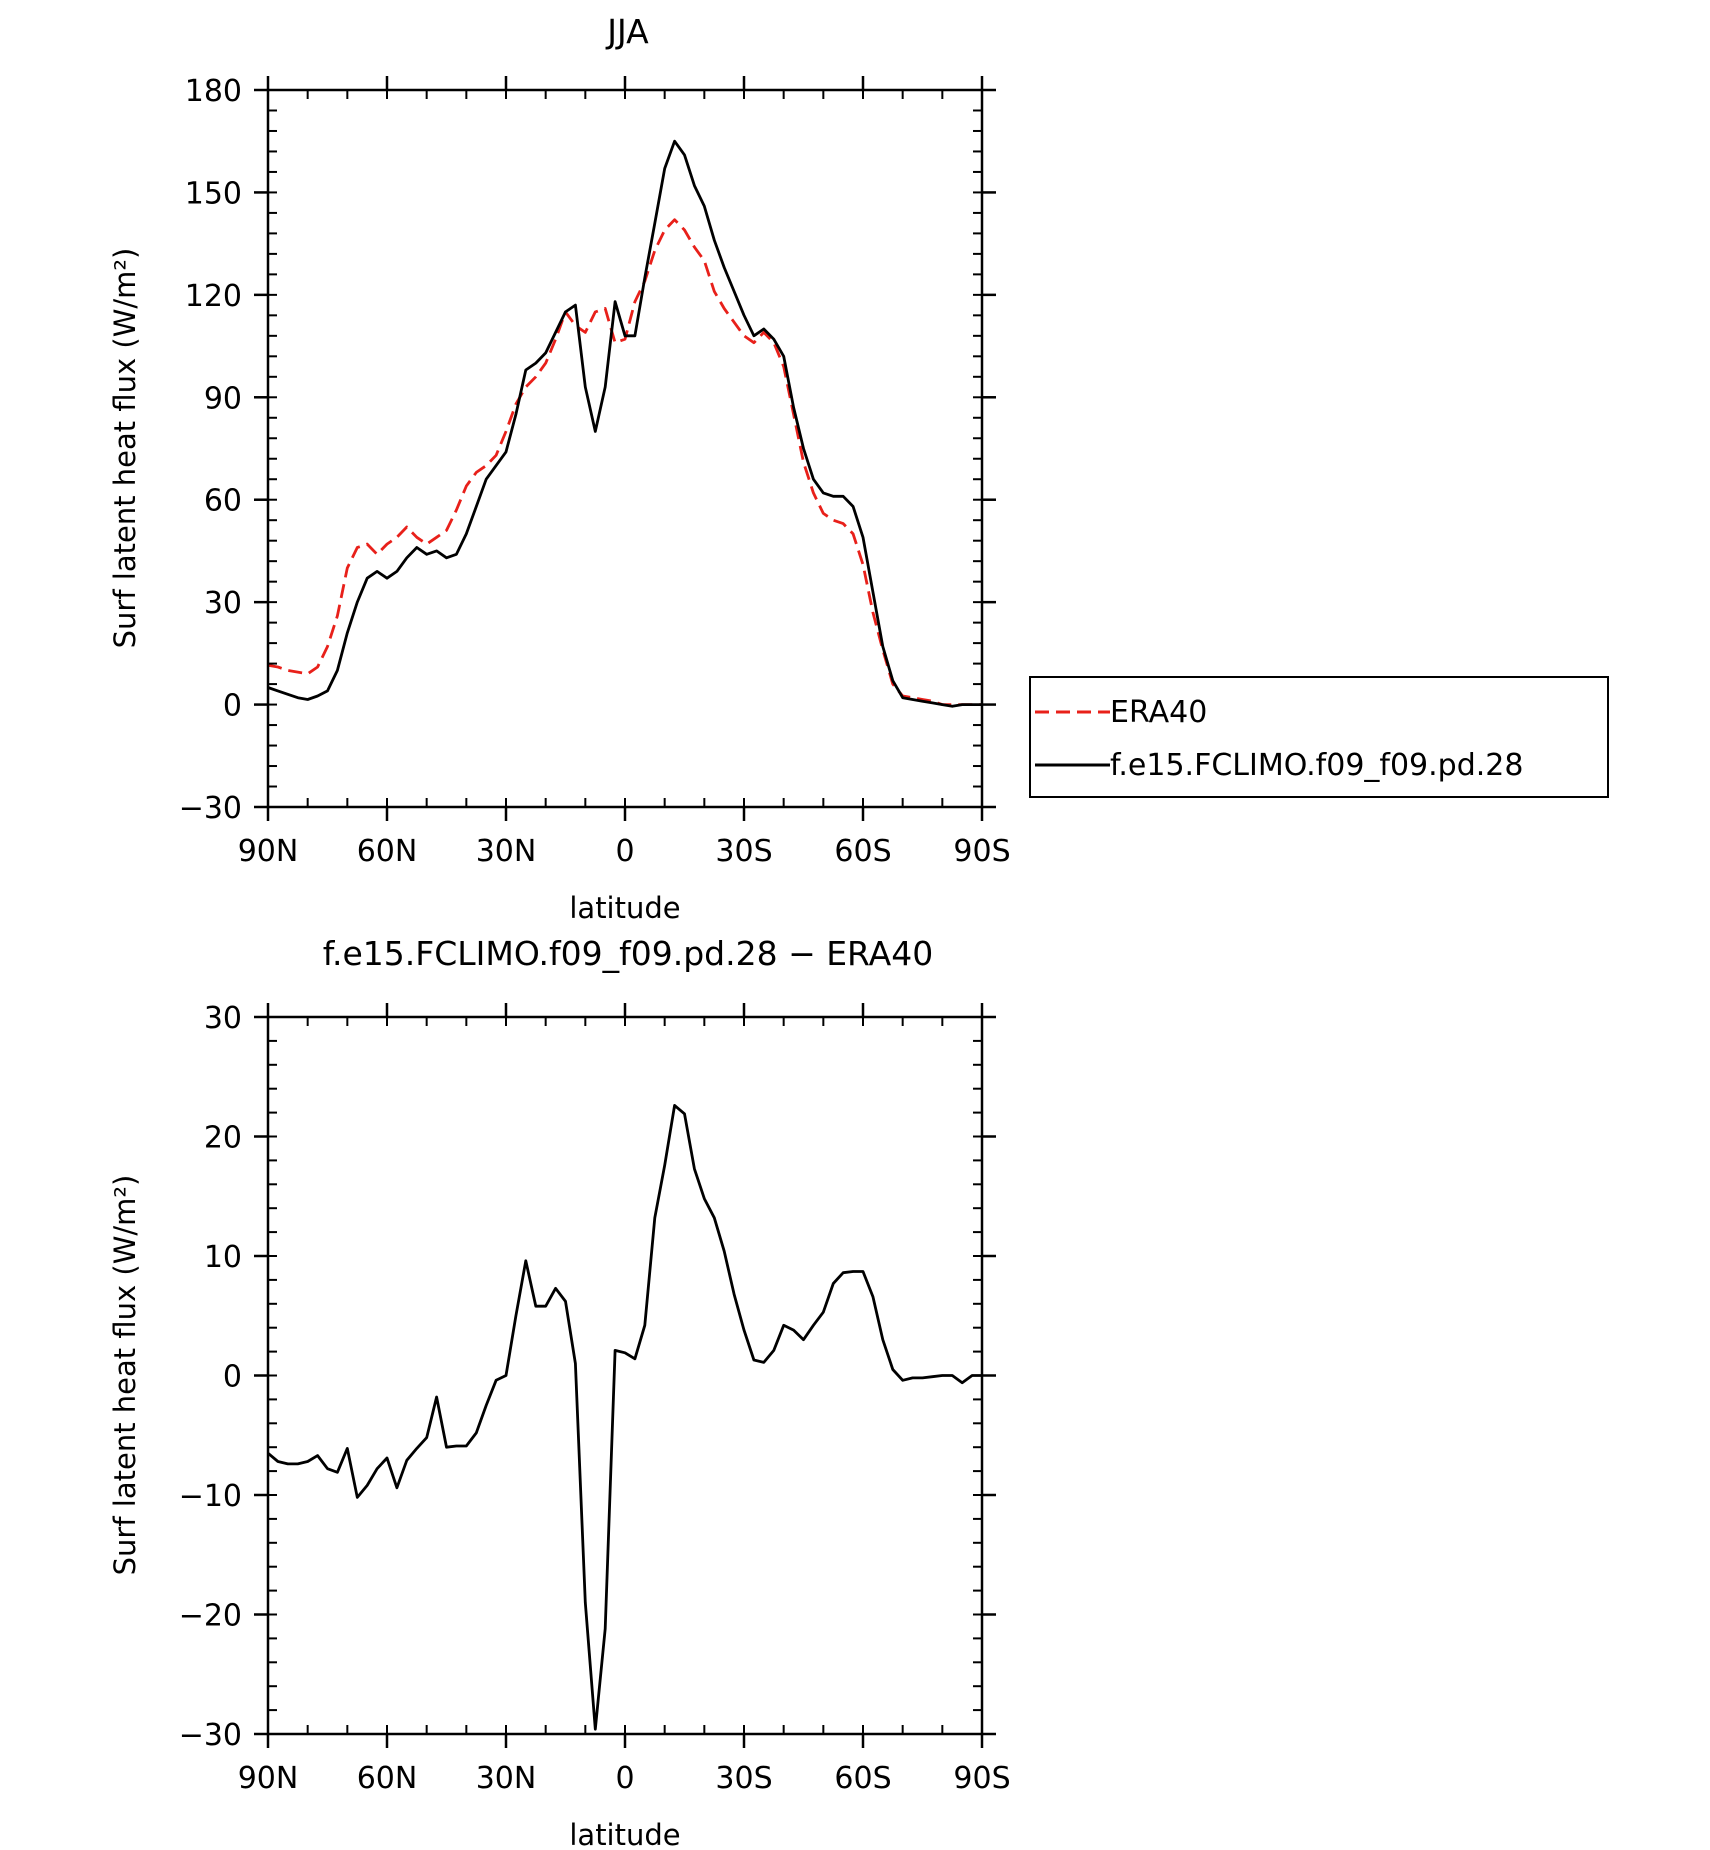 The image size is (1710, 1850). Describe the element at coordinates (213, 91) in the screenshot. I see `chart-top-y-tick-label: 180` at that location.